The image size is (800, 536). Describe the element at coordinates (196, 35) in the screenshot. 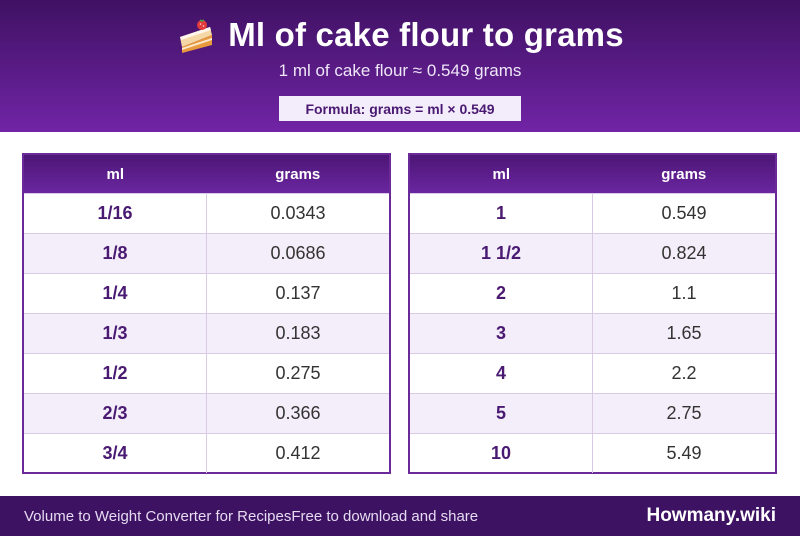

I see `shortcake-icon` at that location.